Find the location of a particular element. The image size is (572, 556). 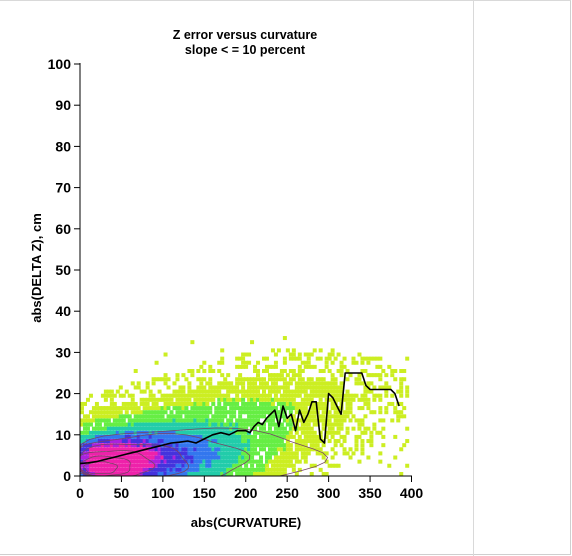

y-tick-label: 90 is located at coordinates (63, 105).